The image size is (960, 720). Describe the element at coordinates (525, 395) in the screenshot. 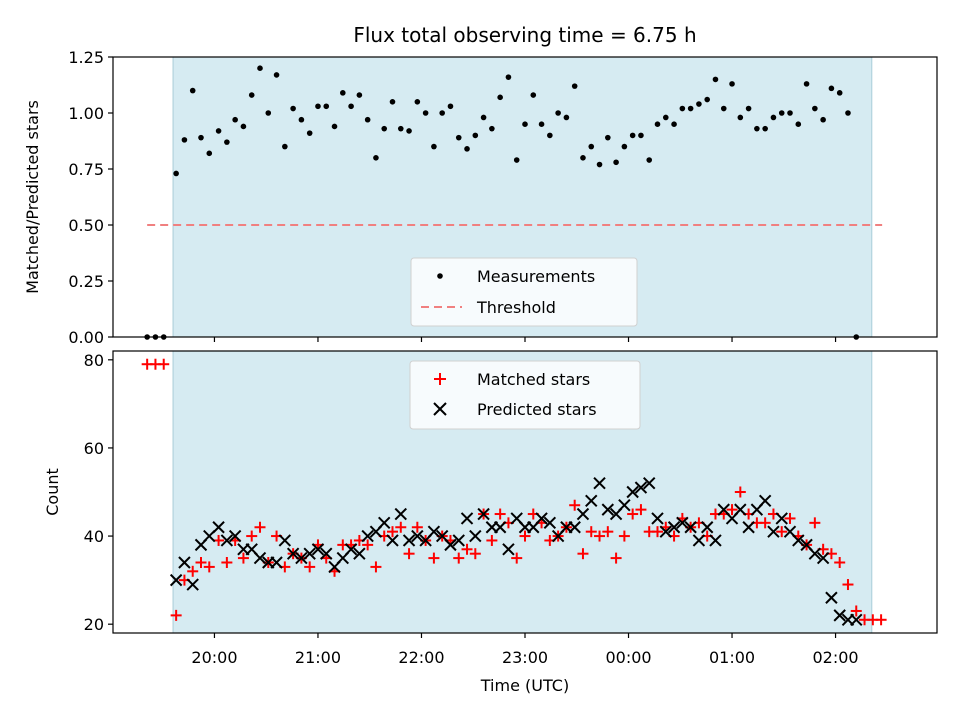

I see `bottom-legend-box` at that location.